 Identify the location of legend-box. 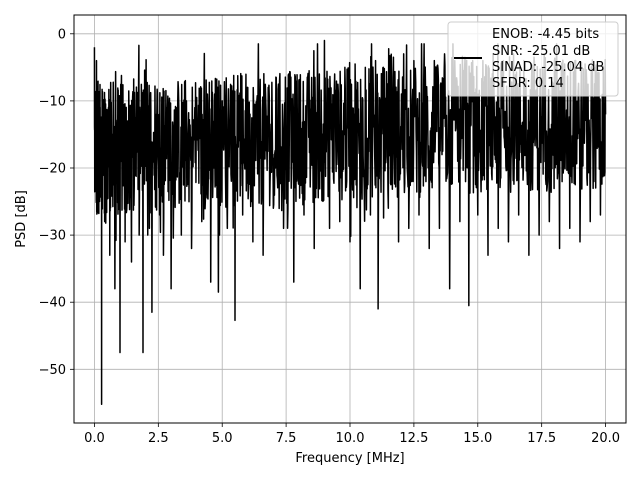
(533, 59).